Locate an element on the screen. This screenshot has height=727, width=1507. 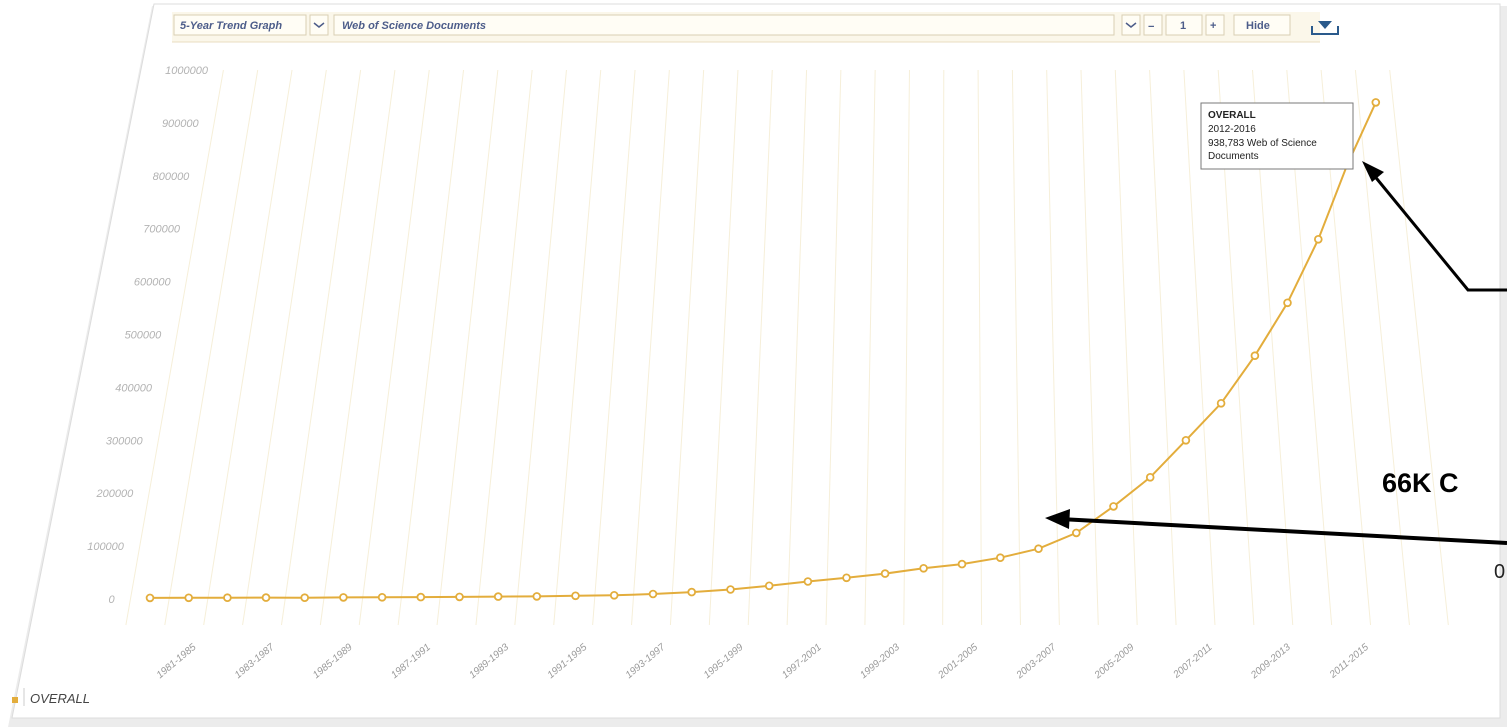
y-tick-label: 200000 is located at coordinates (115, 494).